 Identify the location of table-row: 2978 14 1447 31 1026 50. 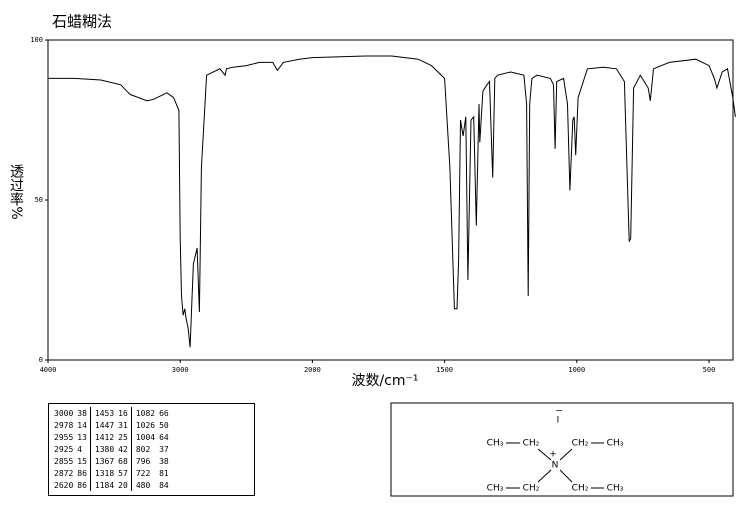
(112, 425).